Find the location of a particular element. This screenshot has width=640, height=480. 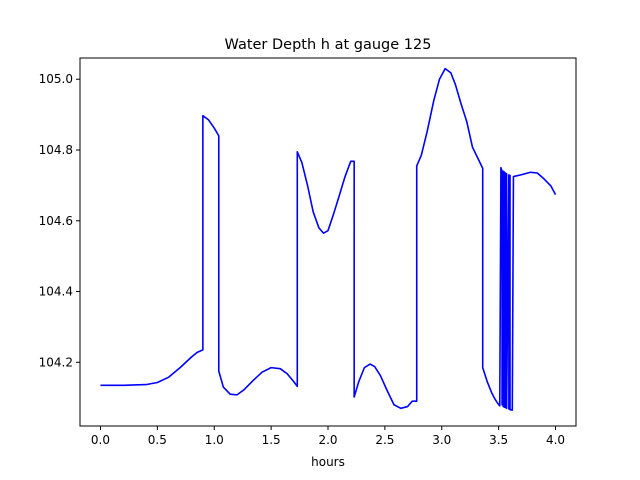

x-tick-label: 2.0 is located at coordinates (327, 440).